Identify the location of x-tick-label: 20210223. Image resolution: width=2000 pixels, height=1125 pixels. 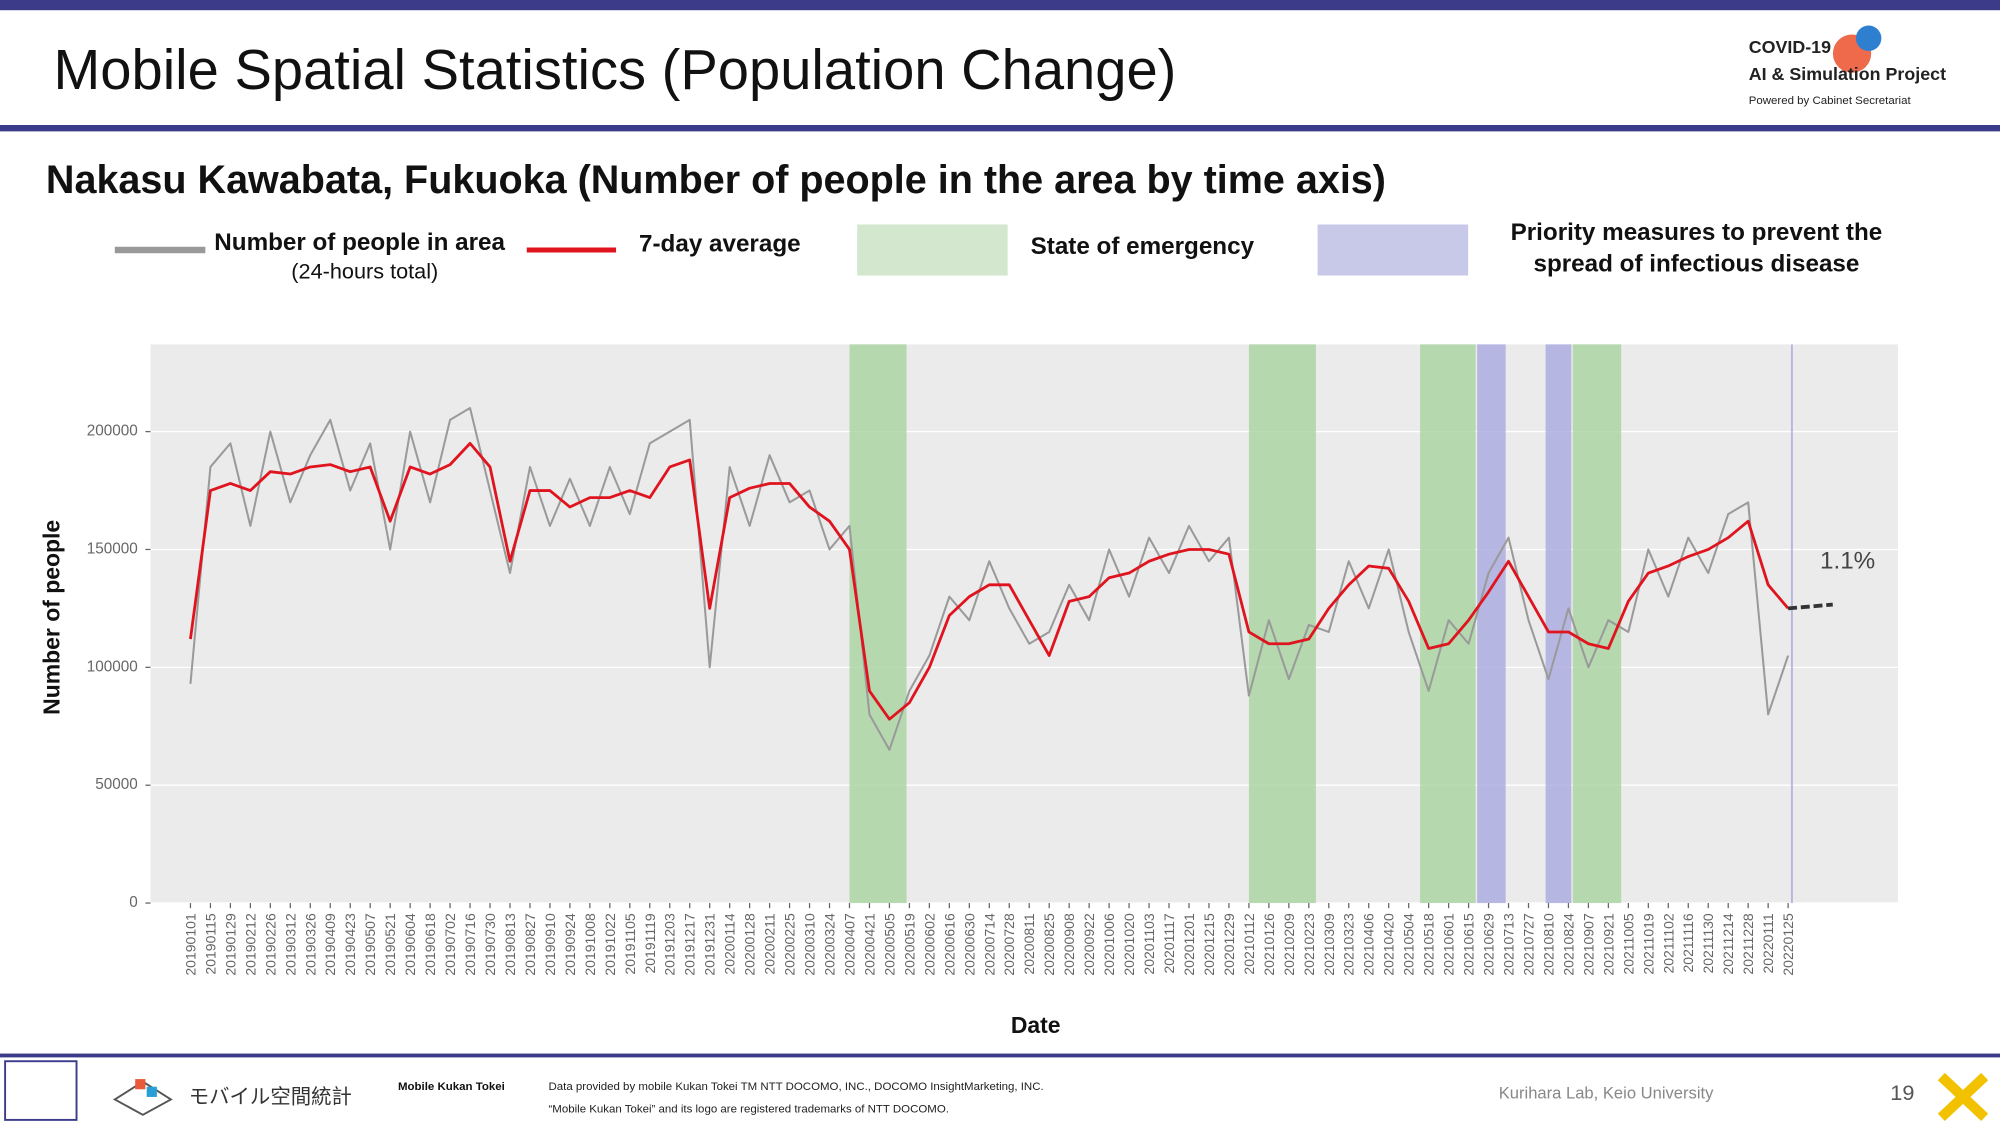
(1309, 944).